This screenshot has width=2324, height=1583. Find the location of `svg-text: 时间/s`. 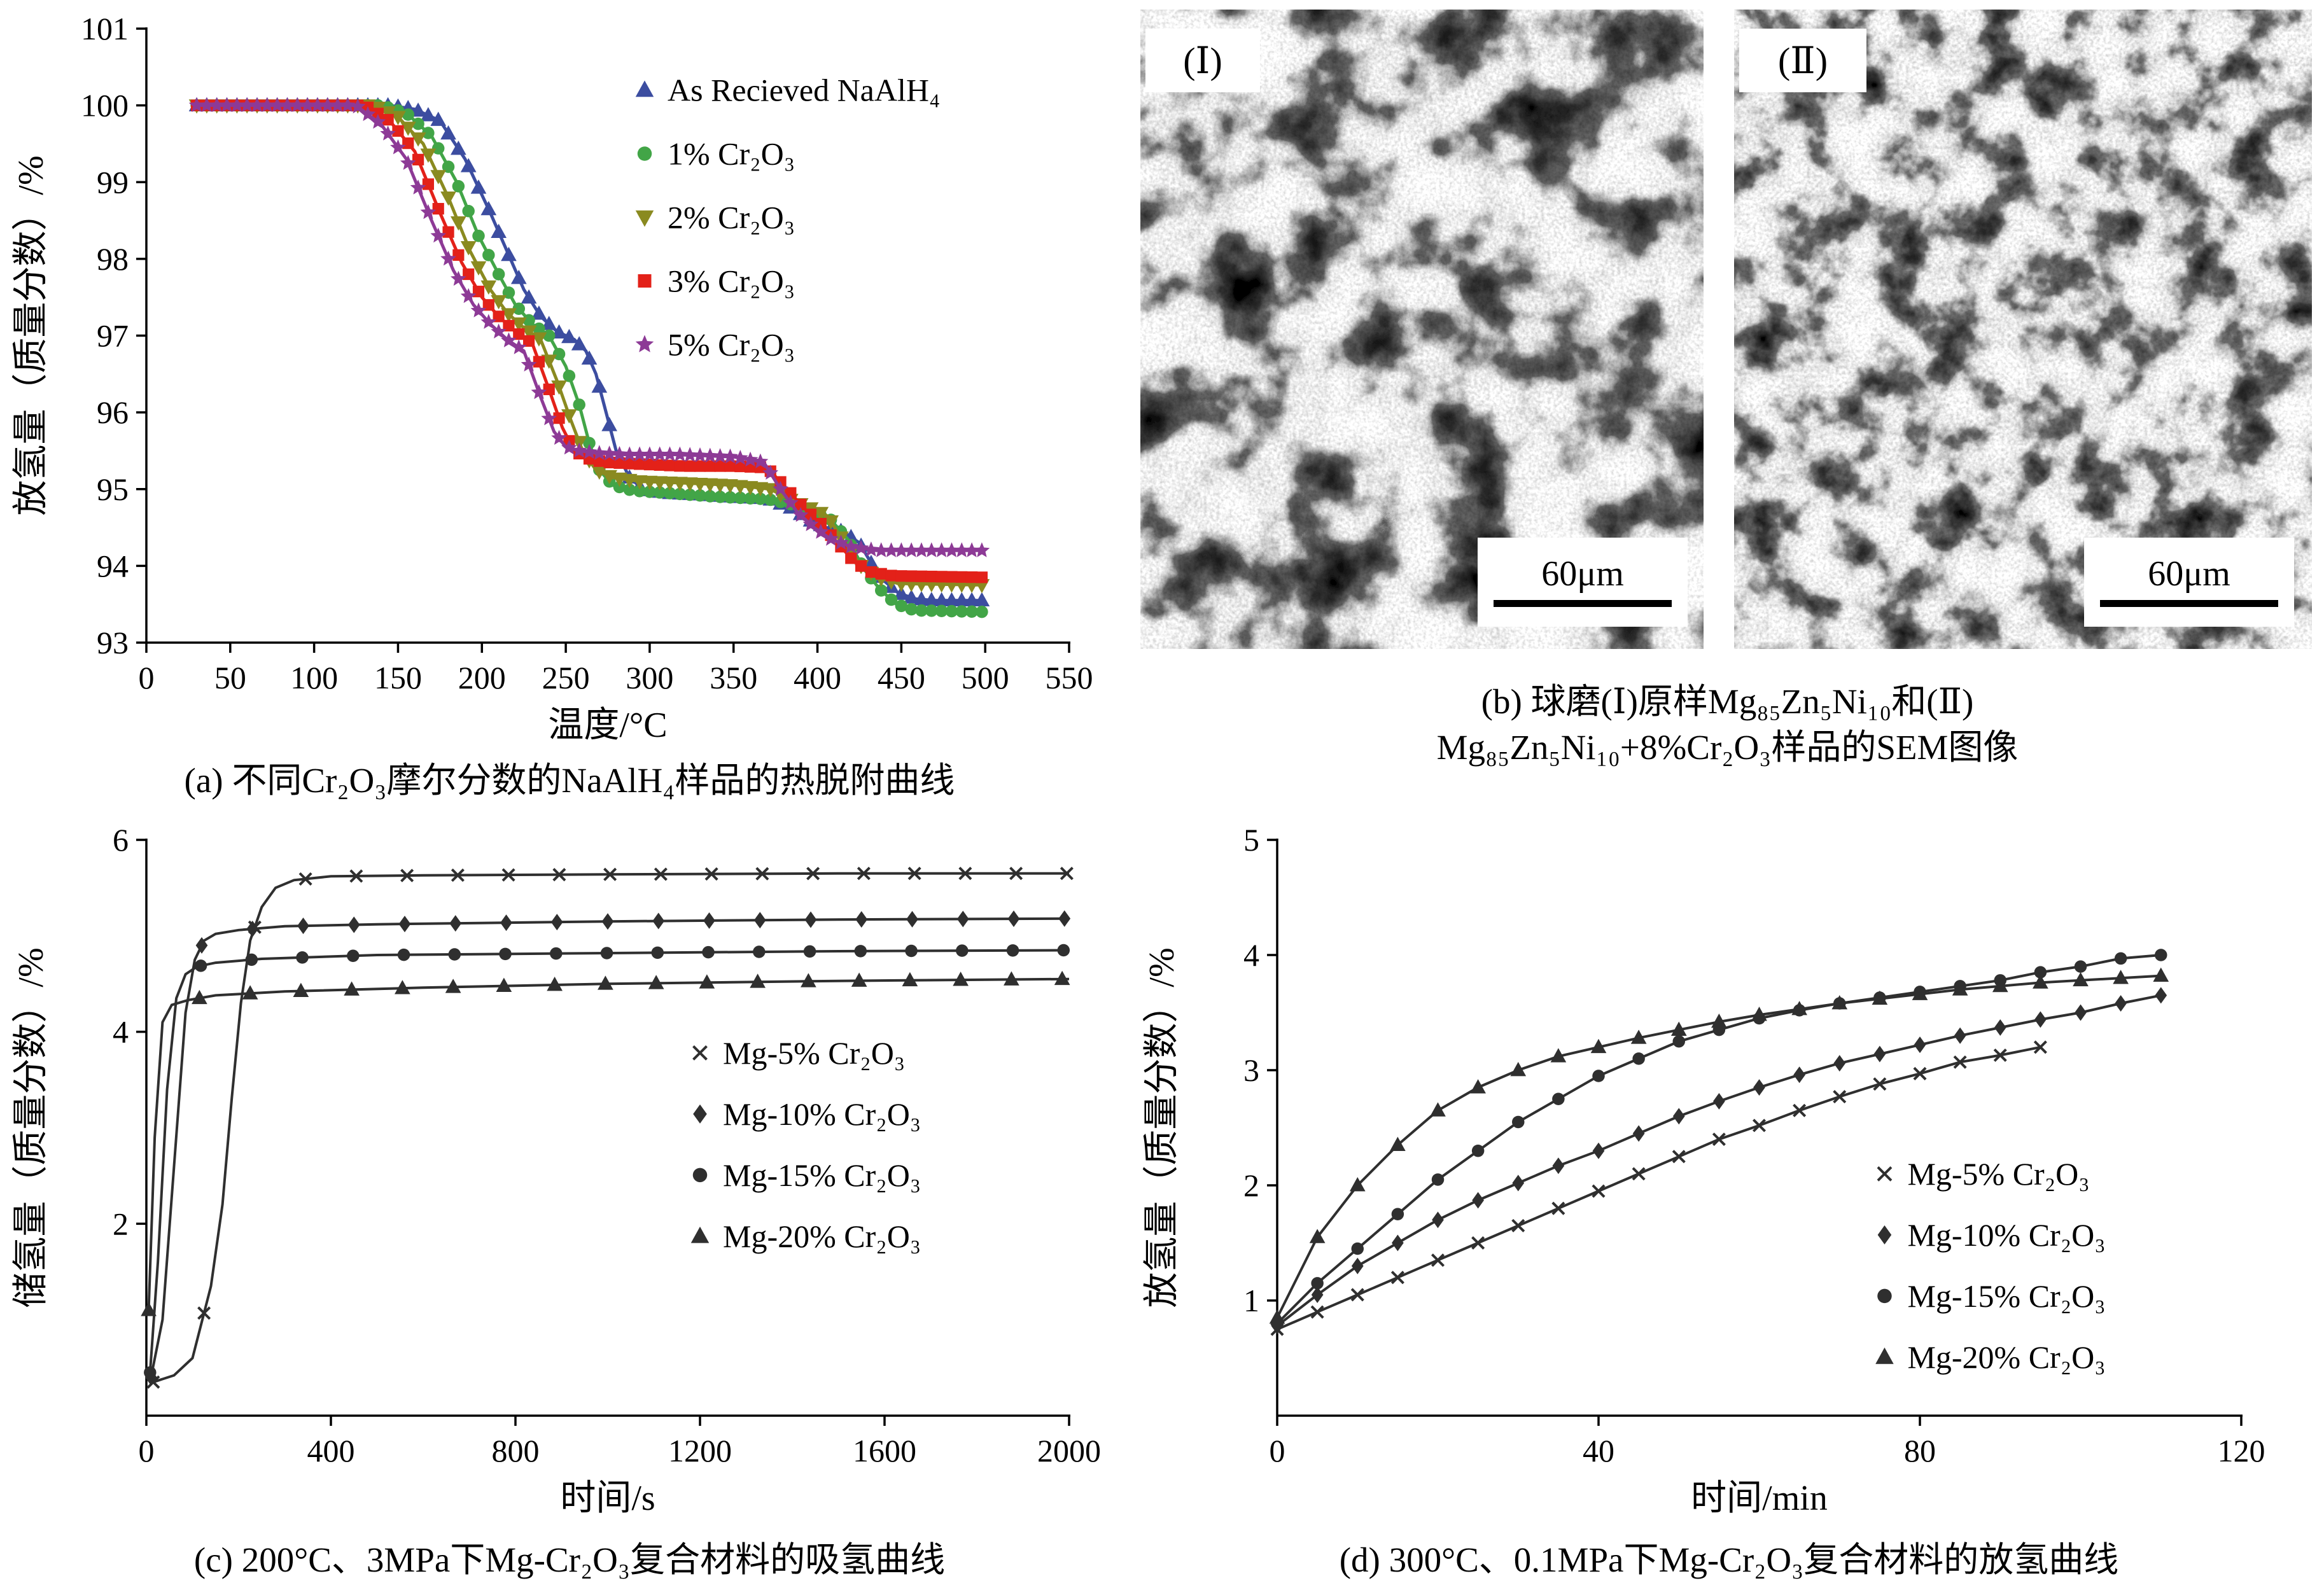

svg-text: 时间/s is located at coordinates (607, 1498).